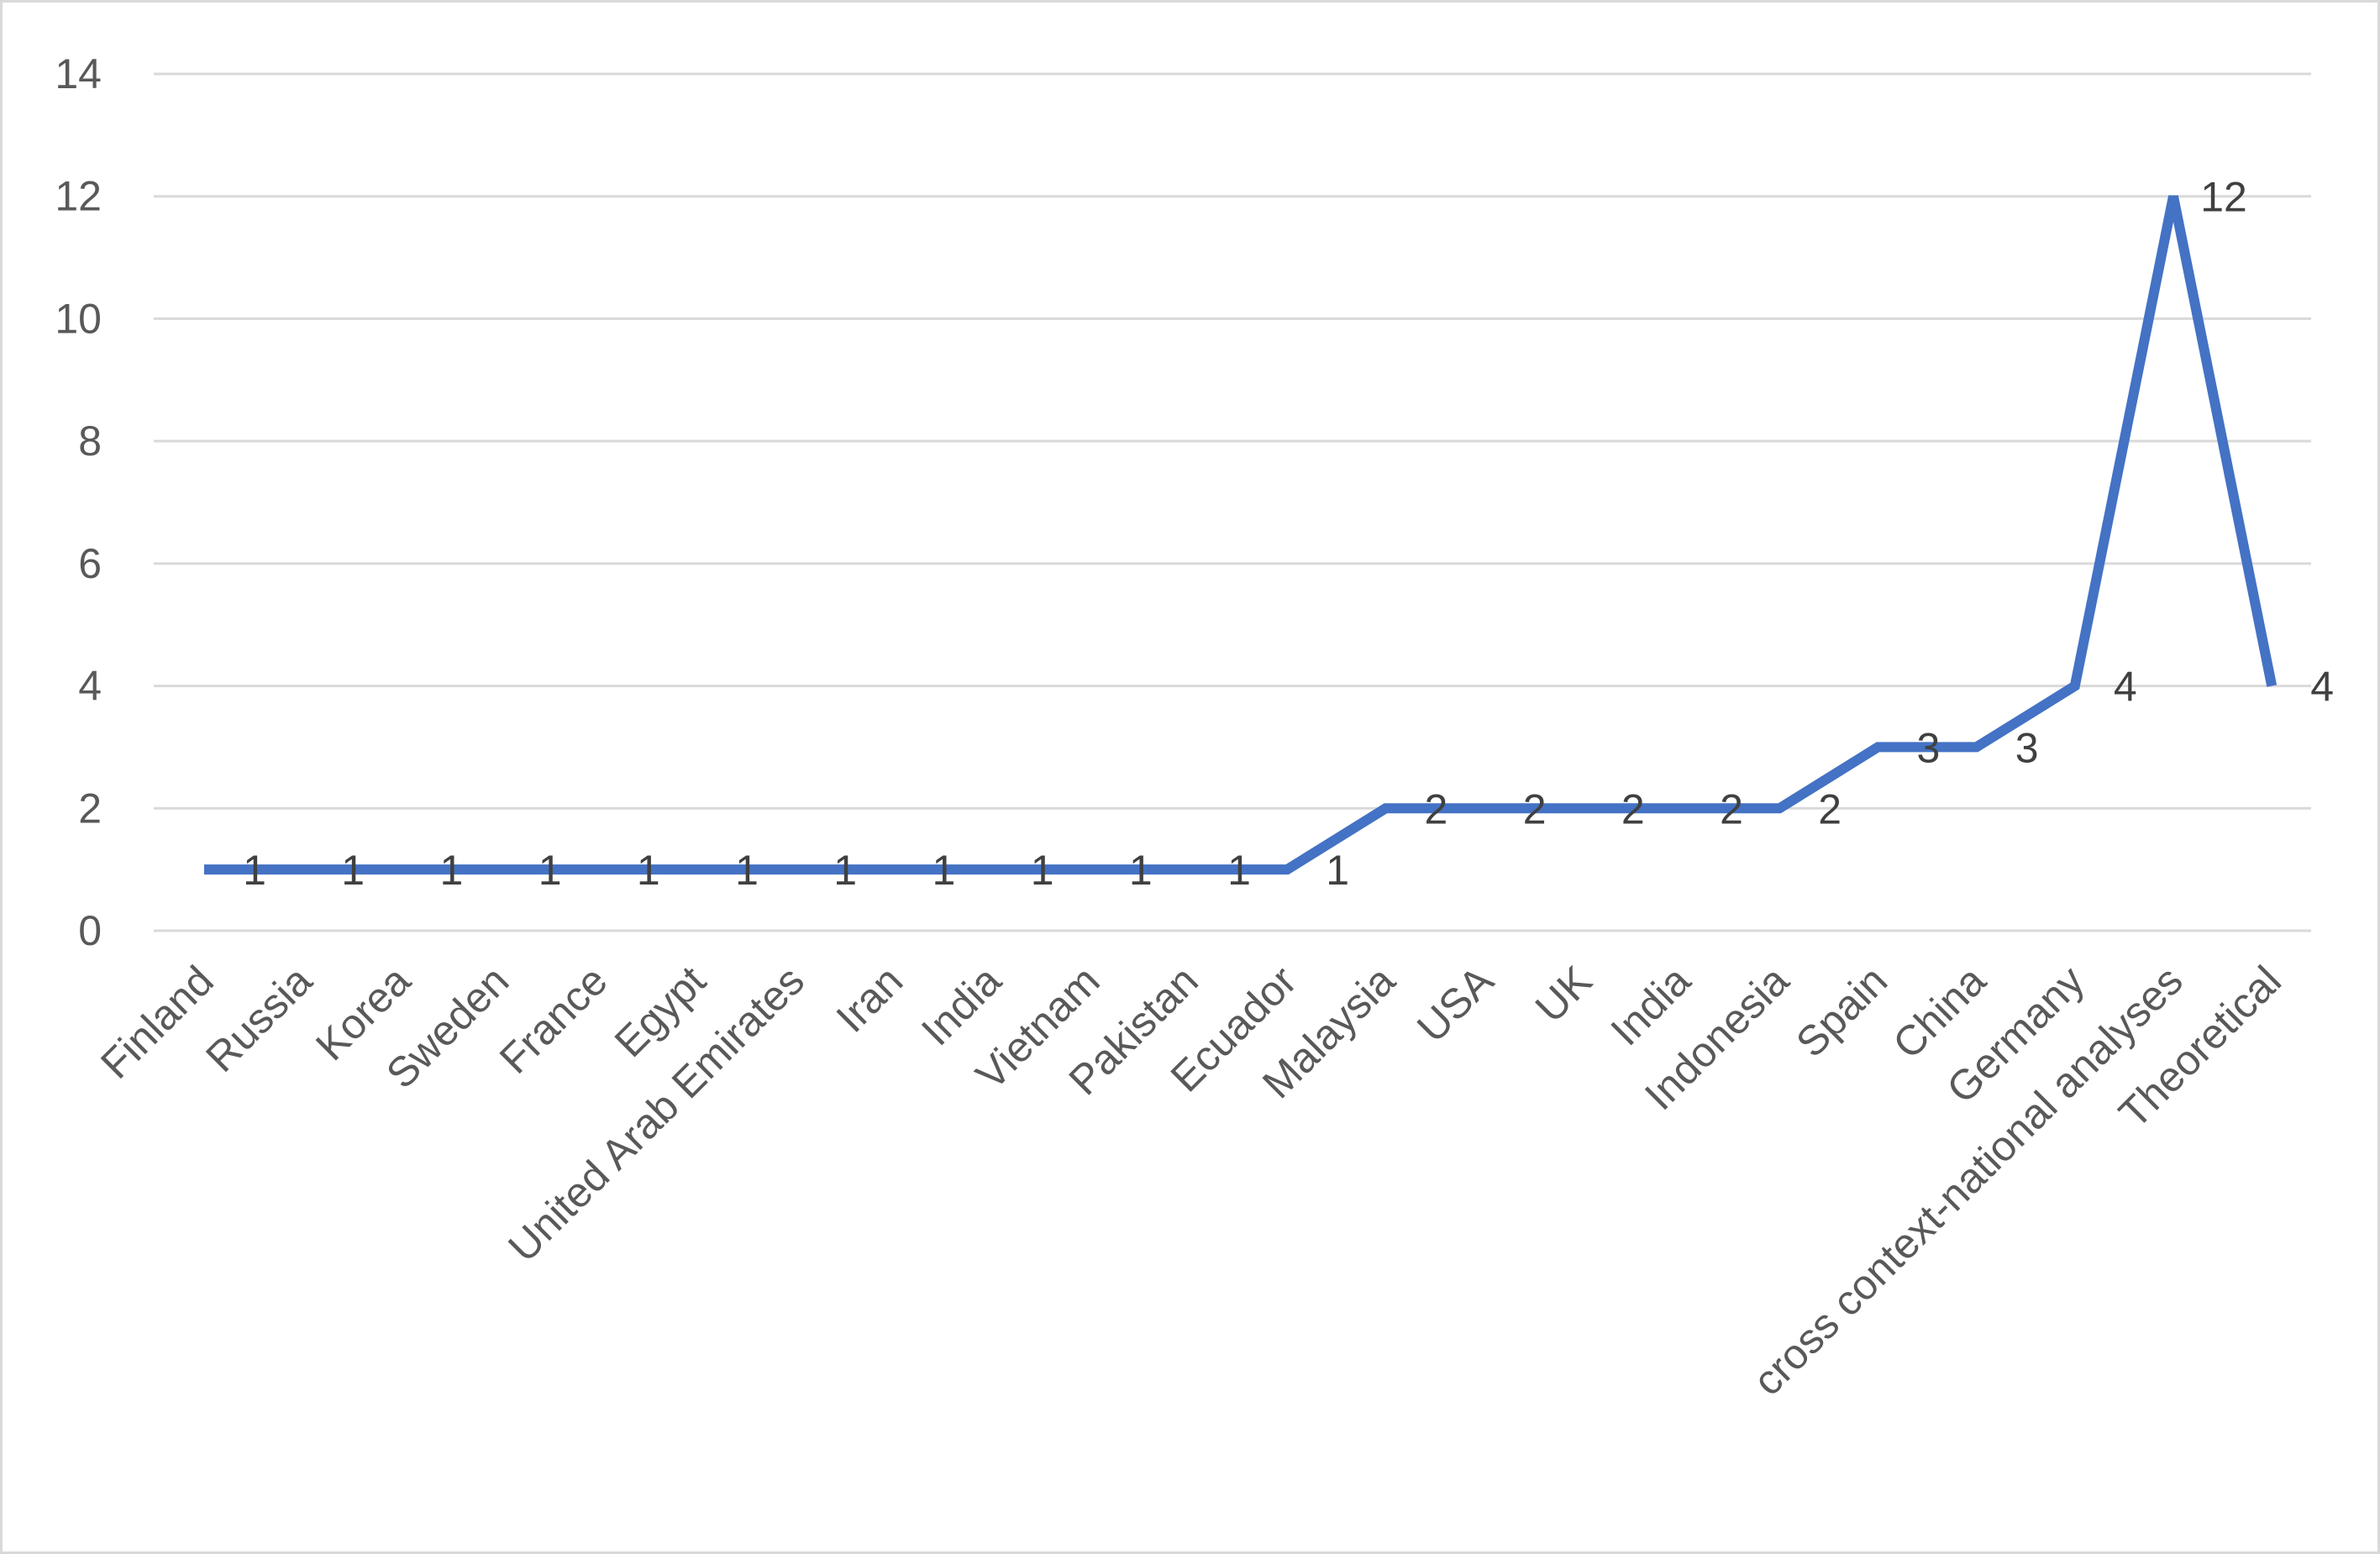 The height and width of the screenshot is (1554, 2380). I want to click on y-tick-label: 0, so click(90, 930).